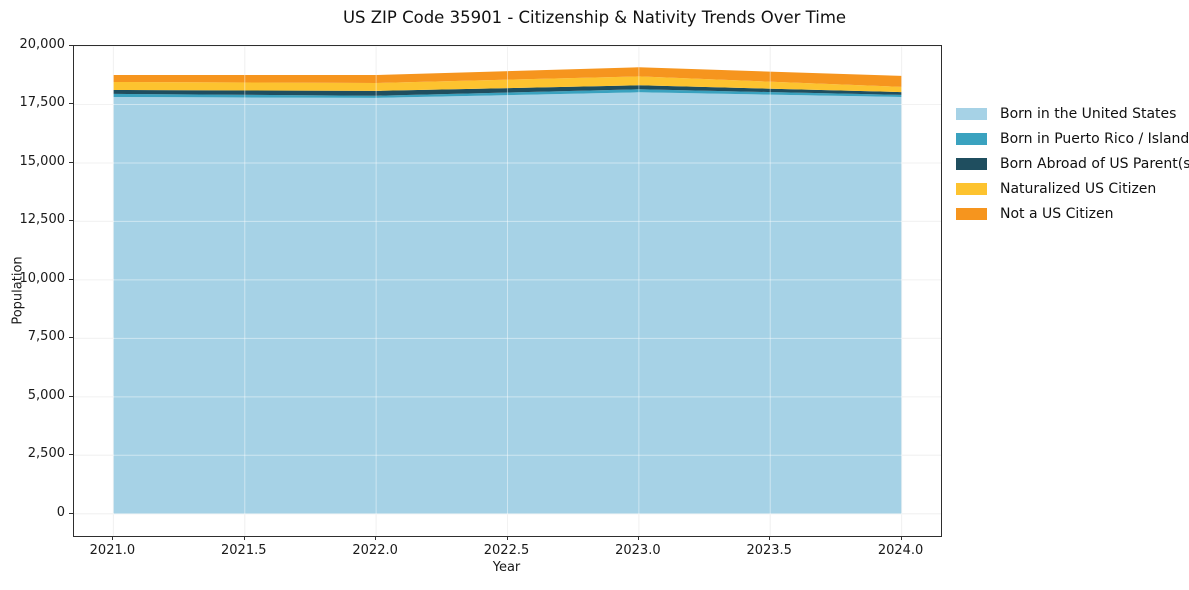 This screenshot has width=1189, height=590. Describe the element at coordinates (1094, 163) in the screenshot. I see `legend-label: Born Abroad of US Parent(s)` at that location.